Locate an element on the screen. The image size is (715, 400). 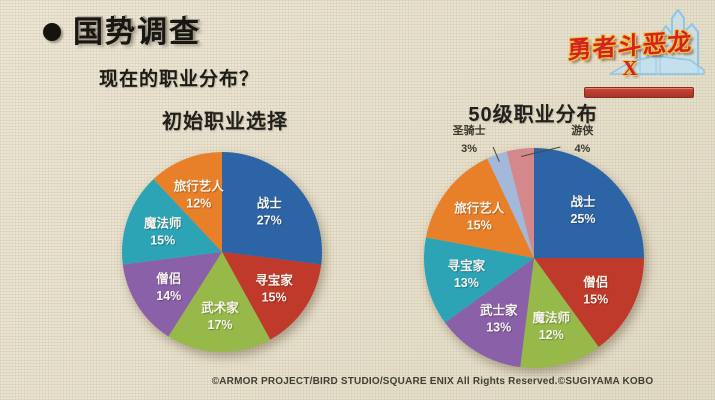
outside-slice-label: 圣骑士 is located at coordinates (469, 130).